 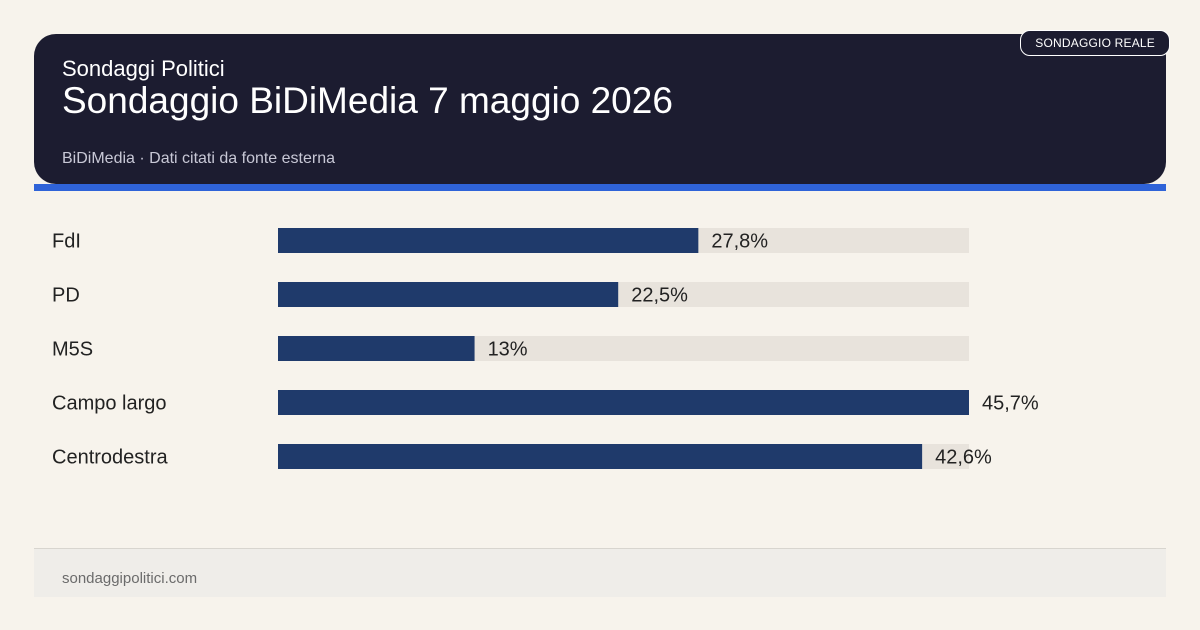 What do you see at coordinates (963, 458) in the screenshot?
I see `value-label: 42,6%` at bounding box center [963, 458].